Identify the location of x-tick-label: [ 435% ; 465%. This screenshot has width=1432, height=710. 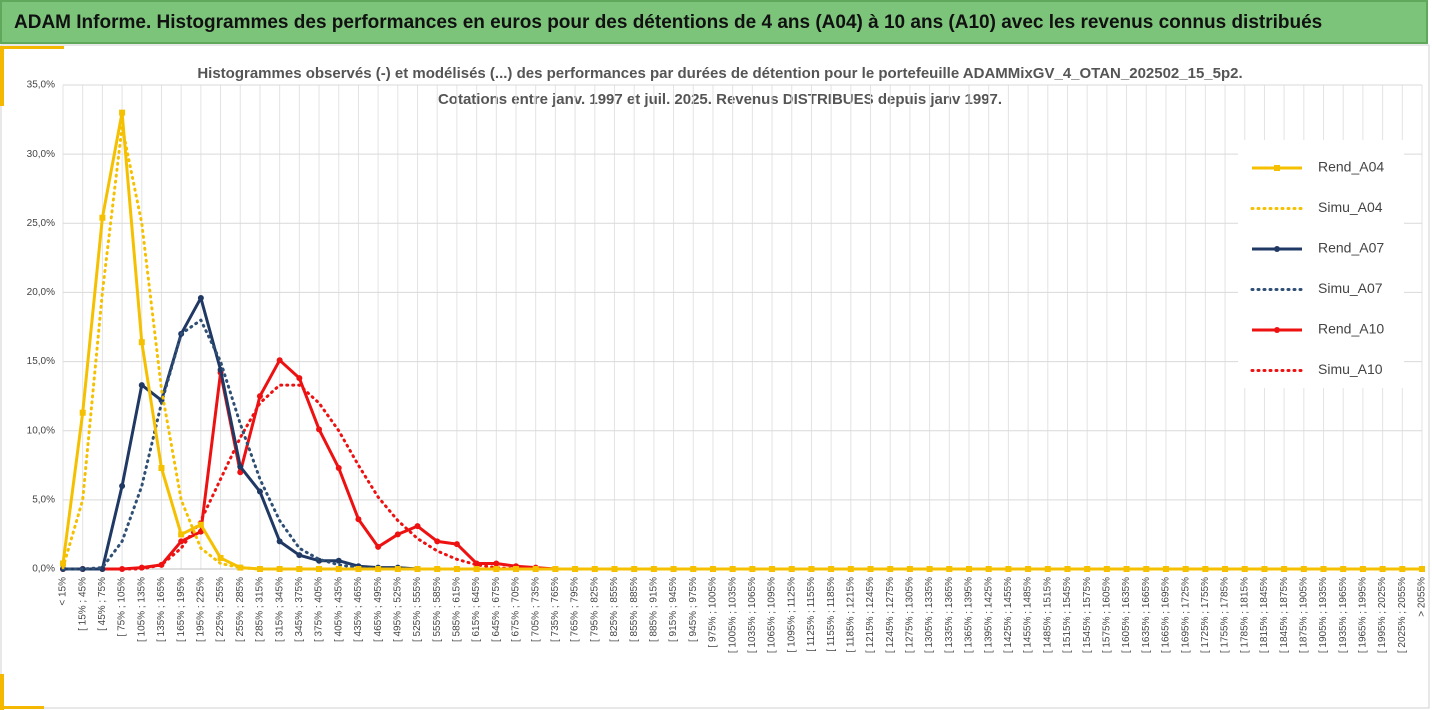
(358, 609).